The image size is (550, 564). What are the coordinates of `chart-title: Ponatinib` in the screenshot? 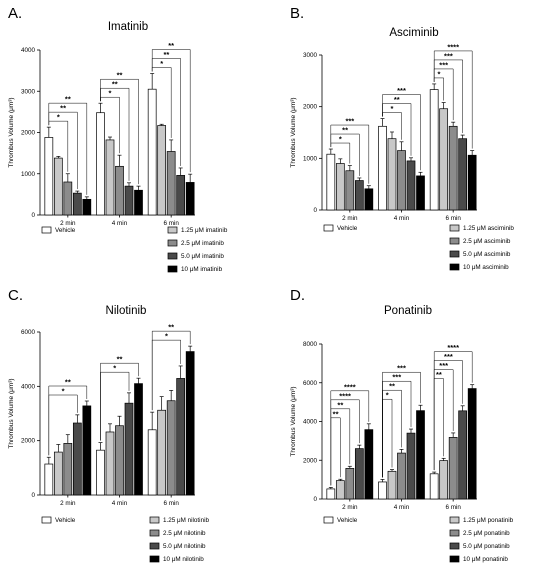 It's located at (408, 311).